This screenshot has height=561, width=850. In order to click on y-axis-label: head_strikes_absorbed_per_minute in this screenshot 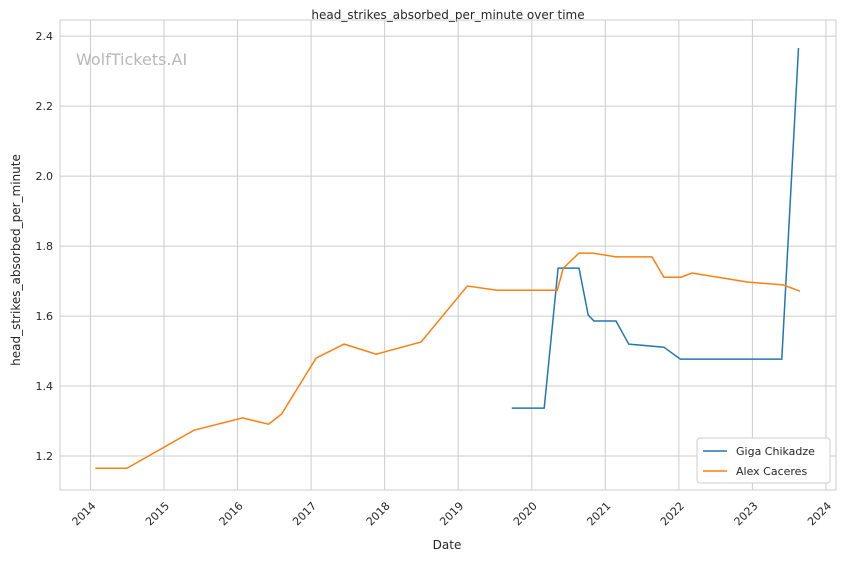, I will do `click(16, 260)`.